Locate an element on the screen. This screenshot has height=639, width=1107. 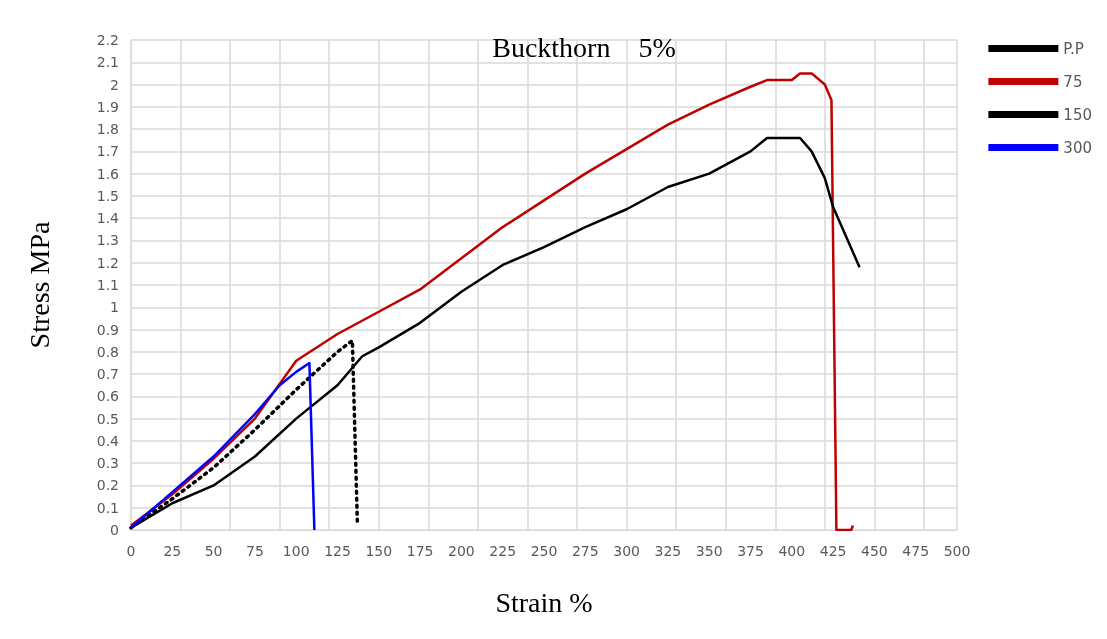
x-tick-label: 375 is located at coordinates (750, 551).